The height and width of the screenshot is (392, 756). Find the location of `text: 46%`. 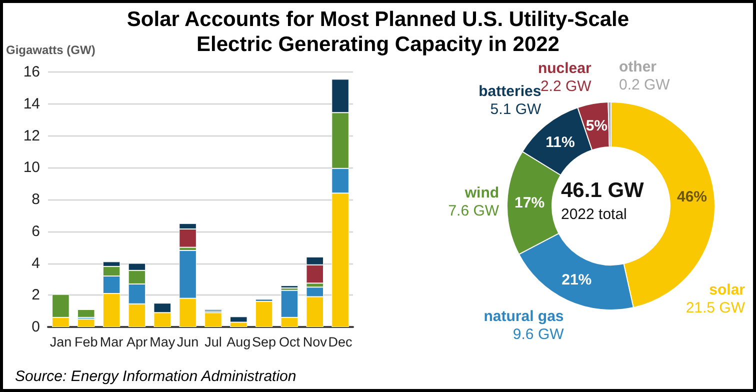

text: 46% is located at coordinates (692, 197).